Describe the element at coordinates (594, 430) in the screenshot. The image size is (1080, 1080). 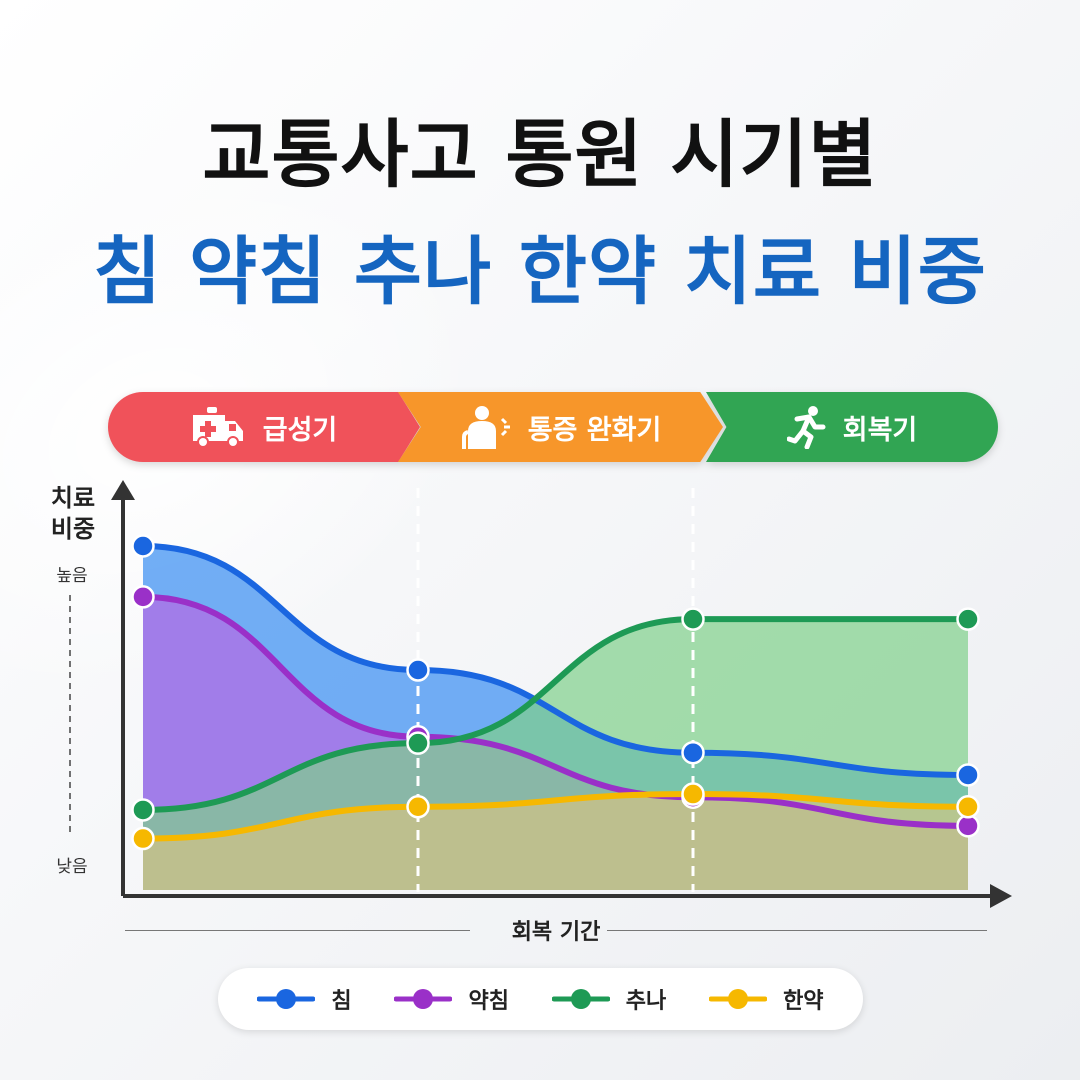
I see `phase-pain-relief-label: 통증 완화기` at that location.